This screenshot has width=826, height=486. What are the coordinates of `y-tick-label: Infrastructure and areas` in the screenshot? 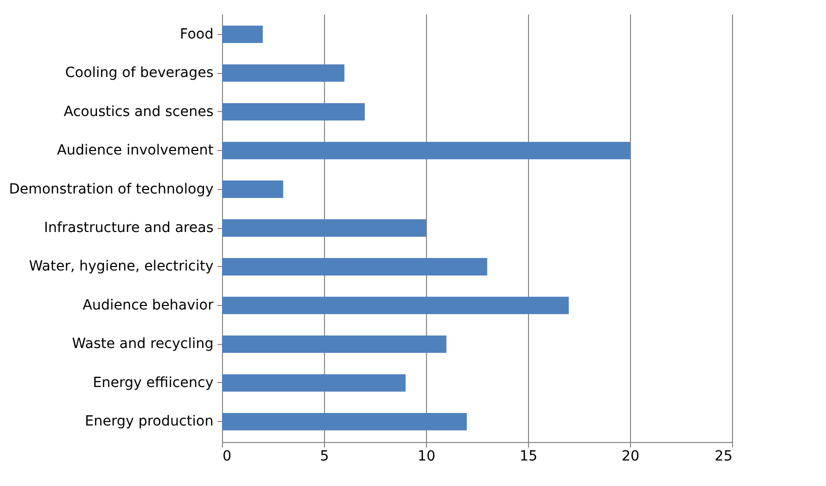 It's located at (129, 228).